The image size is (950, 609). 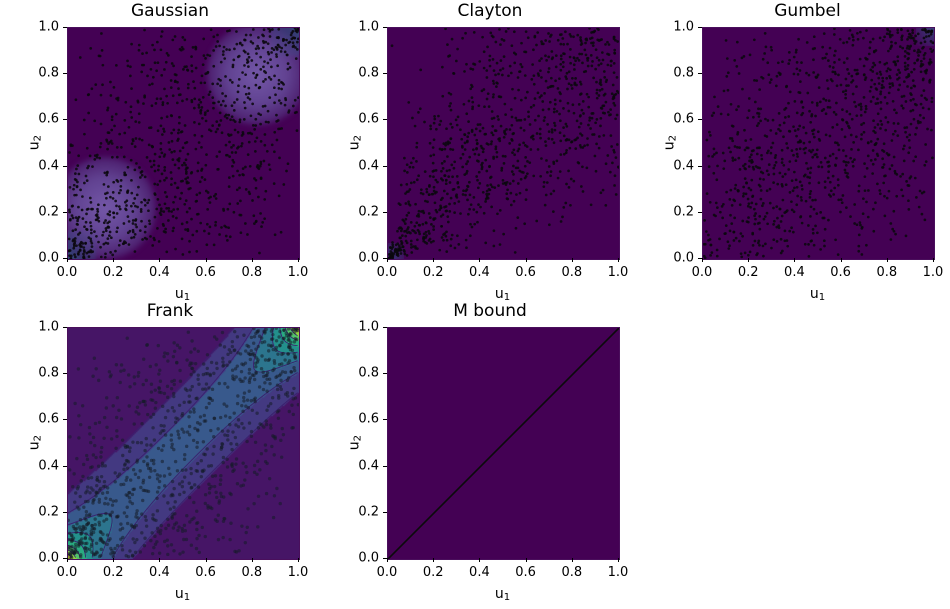 I want to click on ytick-label-gaussian-2: 0.4, so click(x=48, y=166).